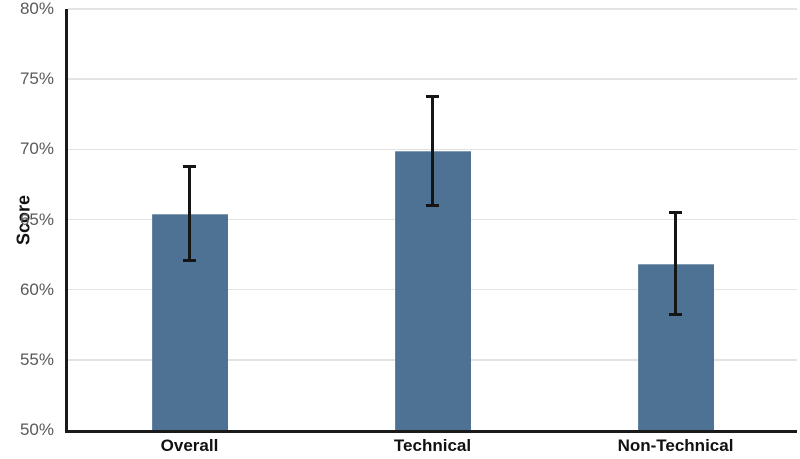  Describe the element at coordinates (432, 151) in the screenshot. I see `error-bar-technical` at that location.